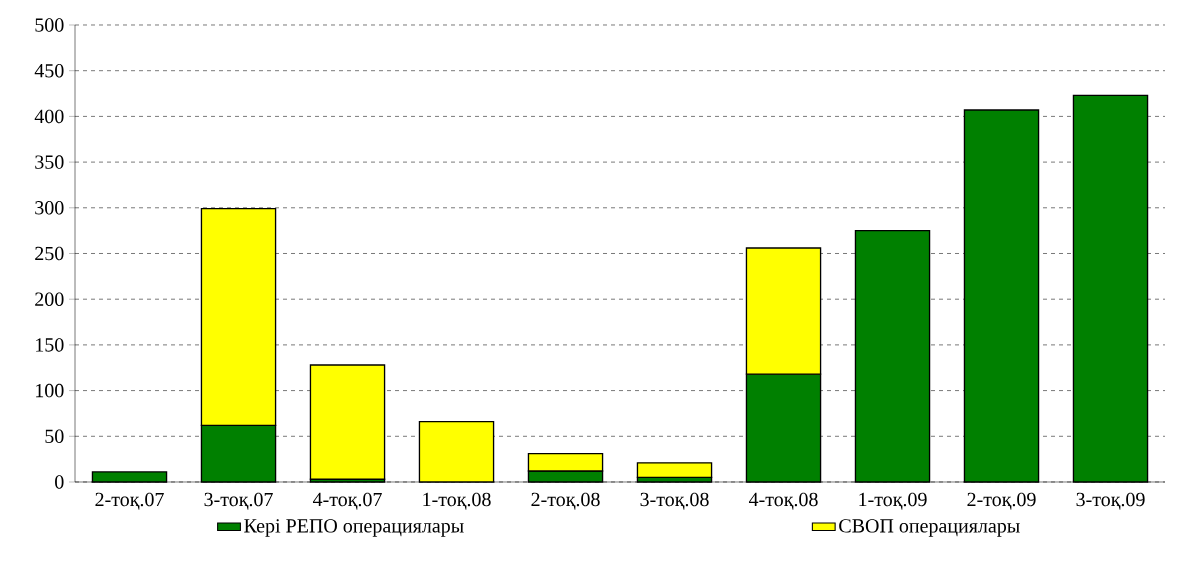 The height and width of the screenshot is (570, 1177). Describe the element at coordinates (354, 528) in the screenshot. I see `legend-label: Кері РЕПО операциялары` at that location.